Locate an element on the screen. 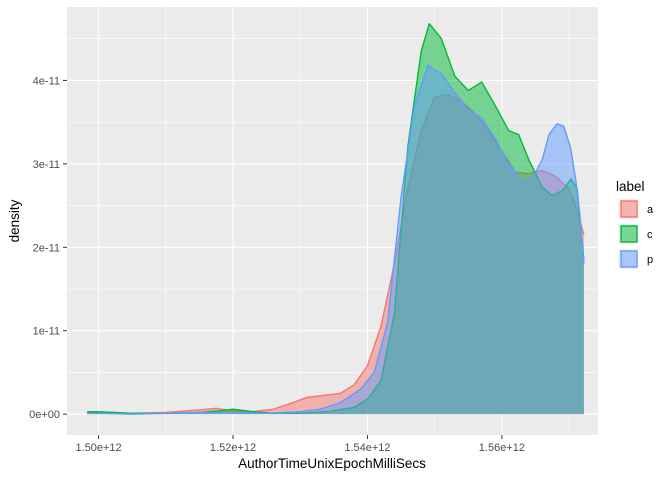 The image size is (672, 480). y-tick-label: 3e-11 is located at coordinates (46, 165).